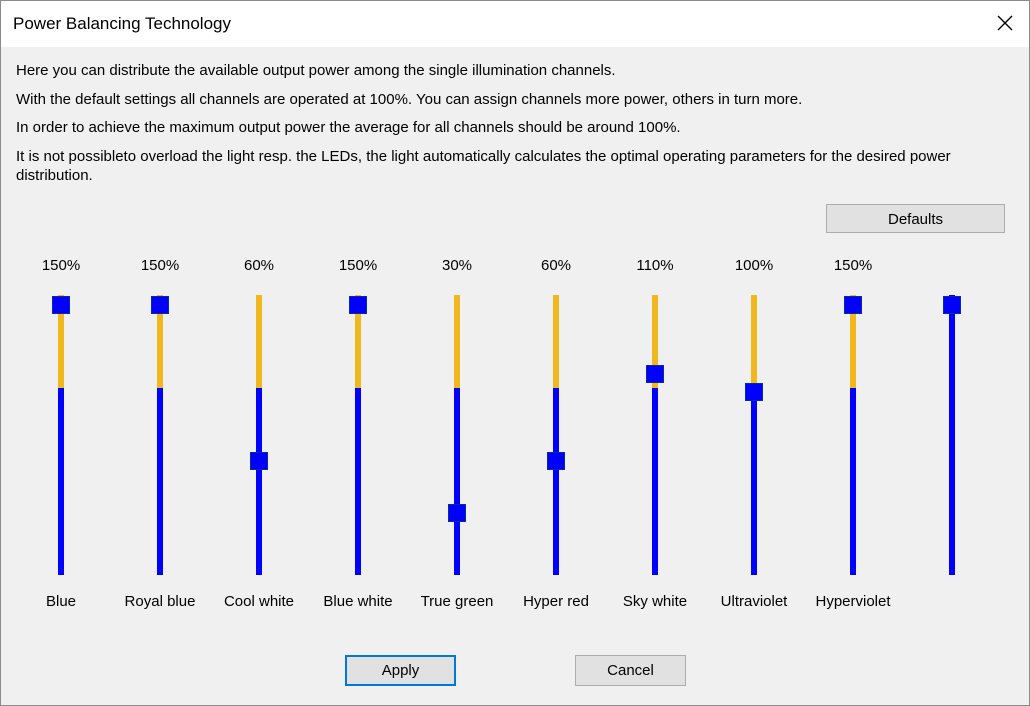  I want to click on channel-name-label: Blue, so click(61, 601).